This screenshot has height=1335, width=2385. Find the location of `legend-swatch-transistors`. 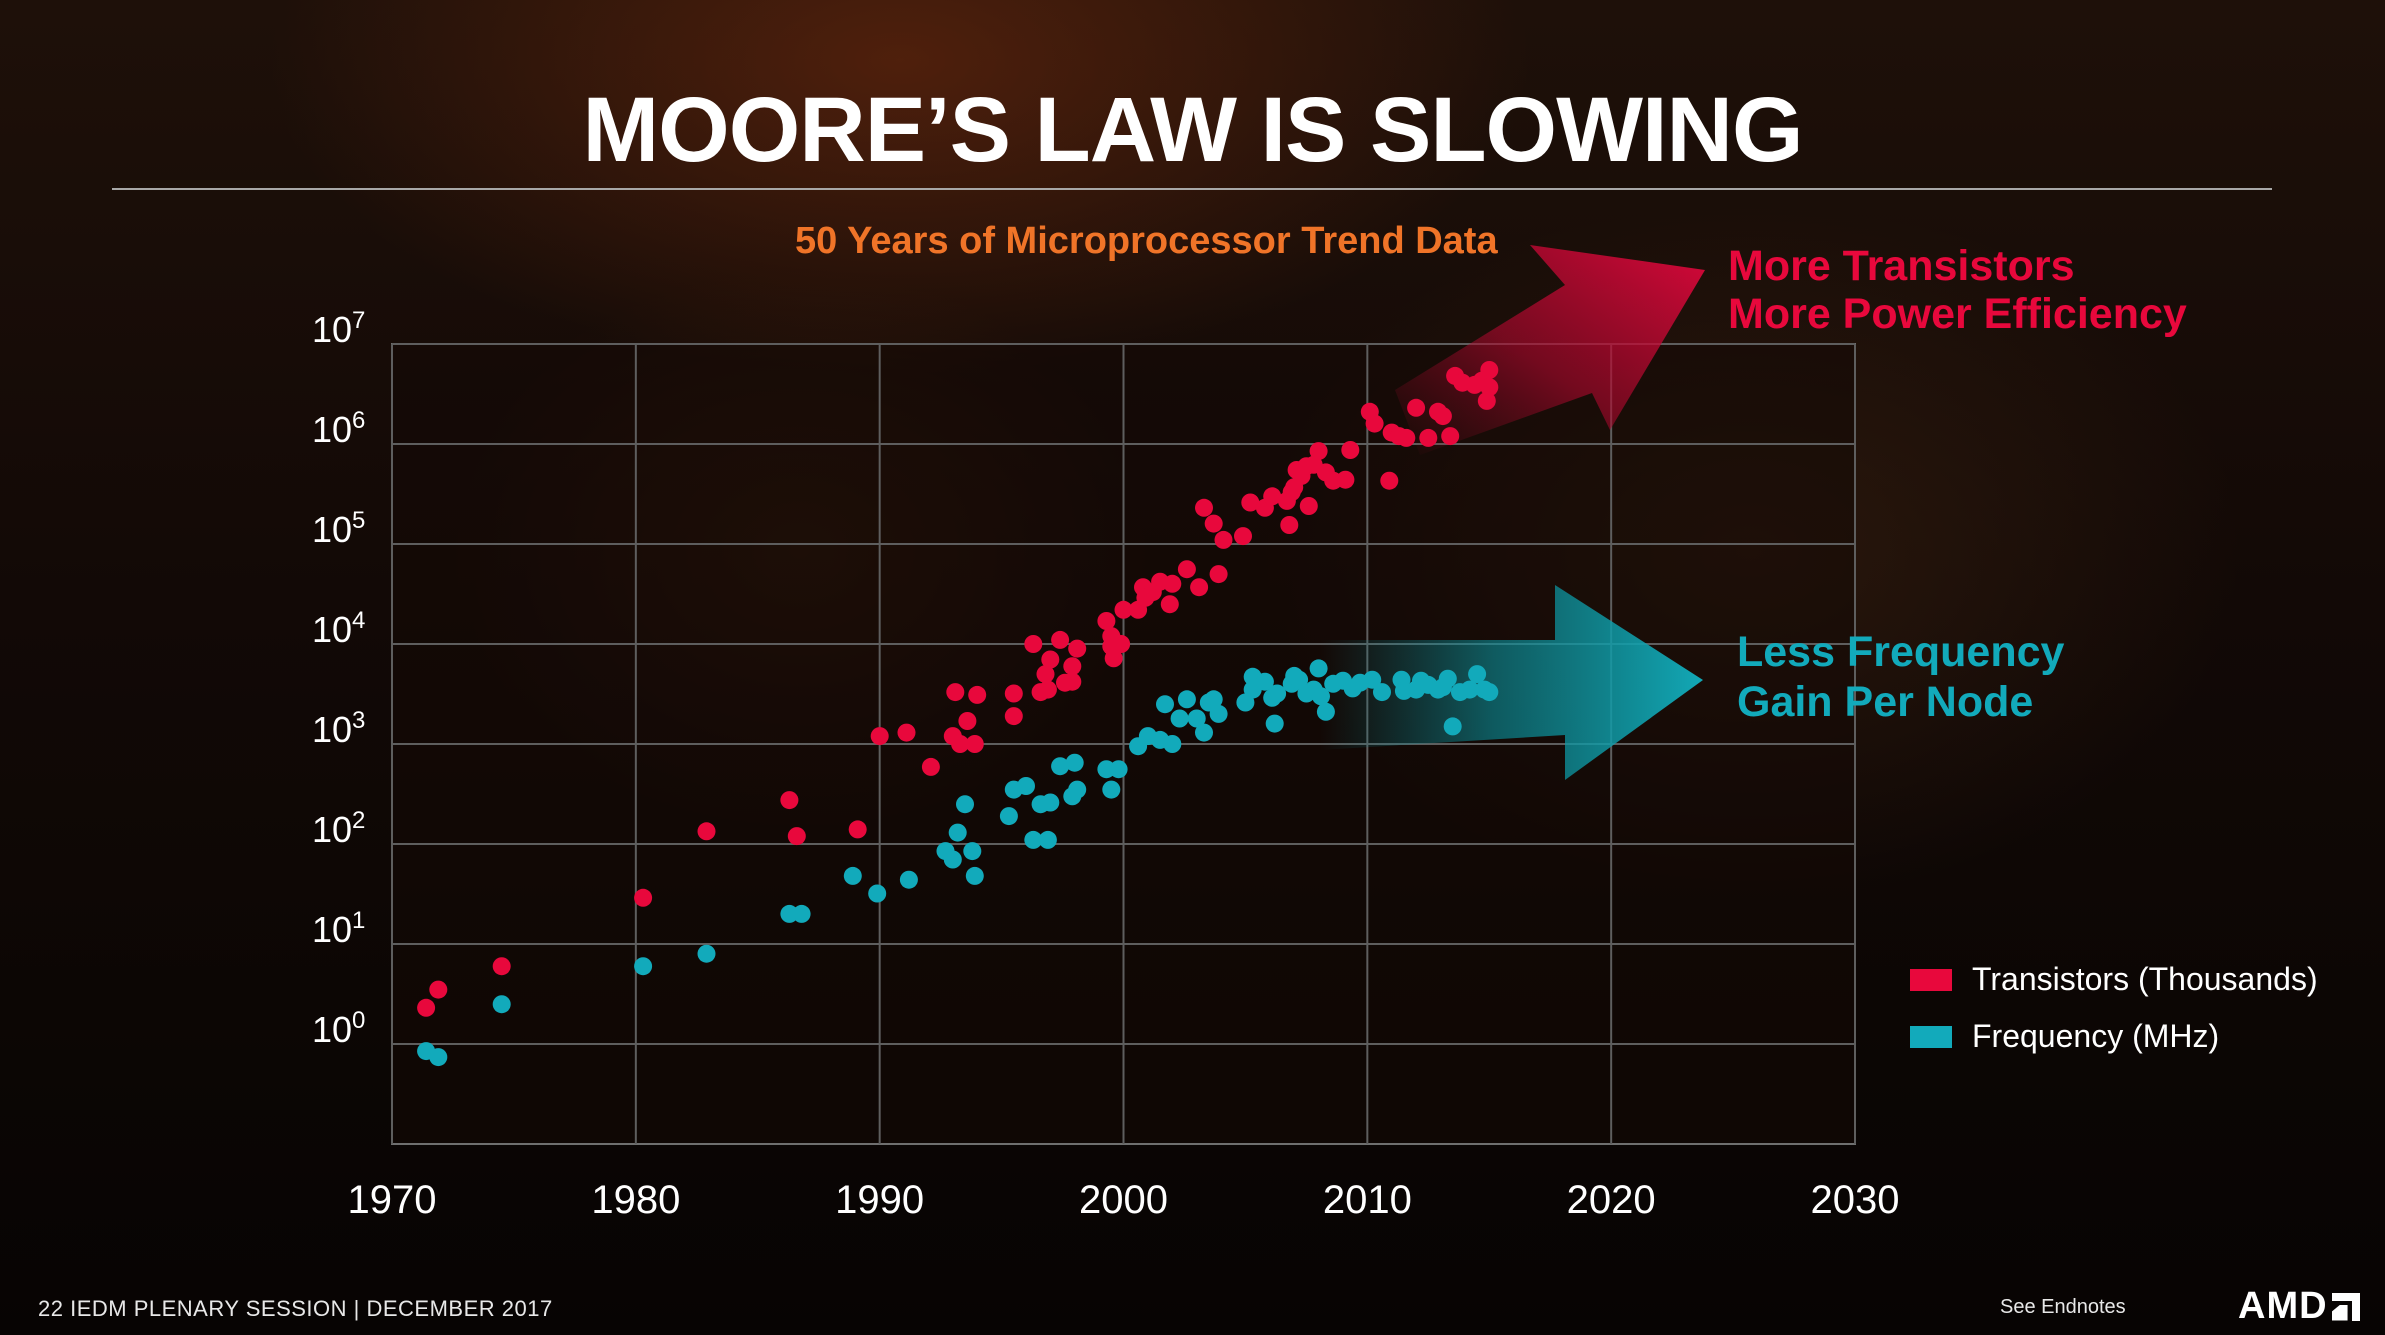

legend-swatch-transistors is located at coordinates (1931, 980).